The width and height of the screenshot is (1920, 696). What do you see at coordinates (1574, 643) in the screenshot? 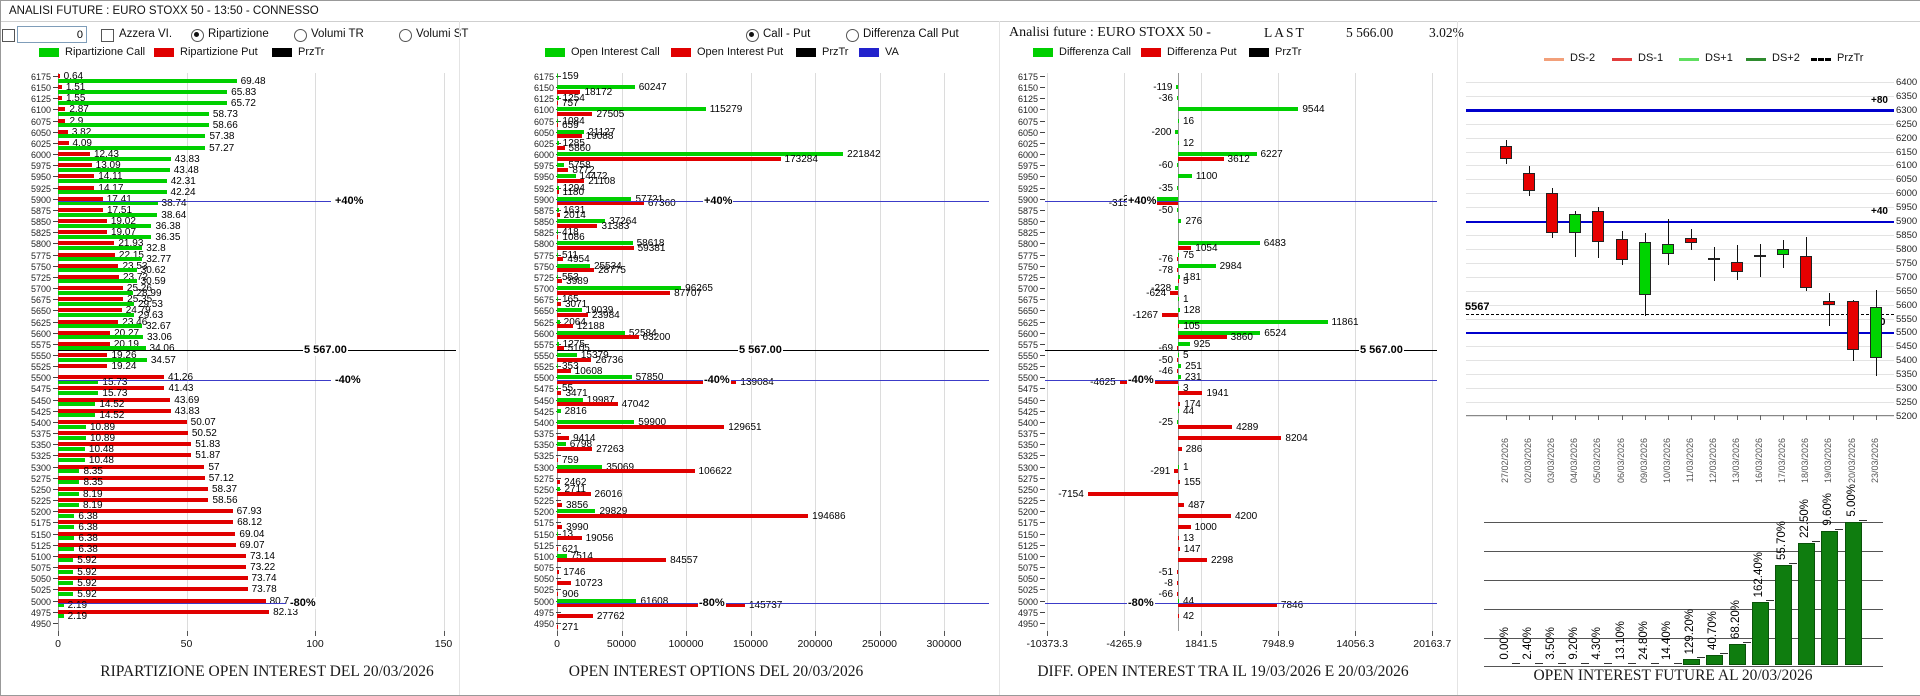
I see `oi-pct-label: 9.20%` at bounding box center [1574, 643].